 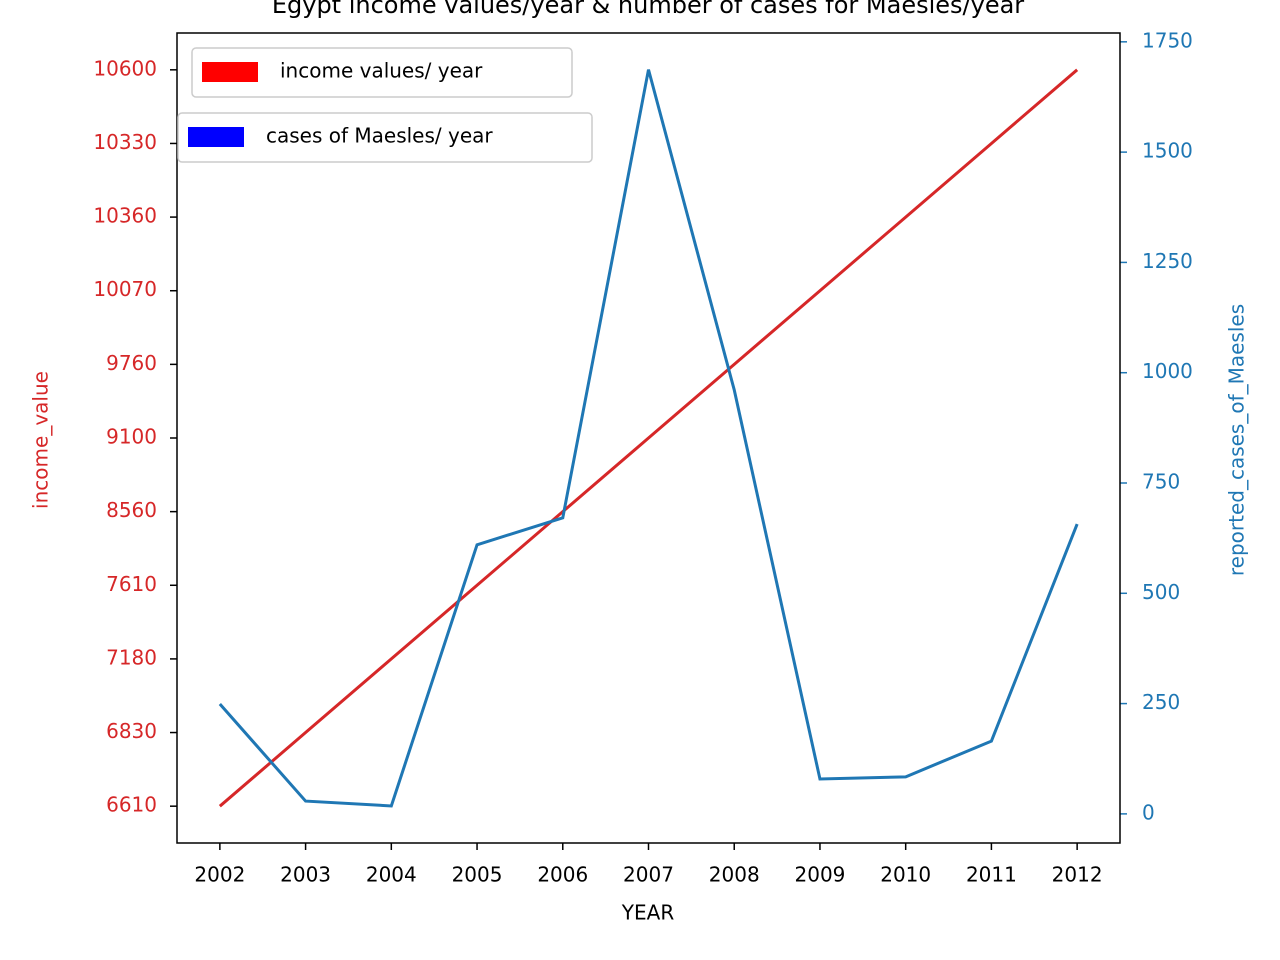 I want to click on y2-tick-label: 750, so click(x=1161, y=482).